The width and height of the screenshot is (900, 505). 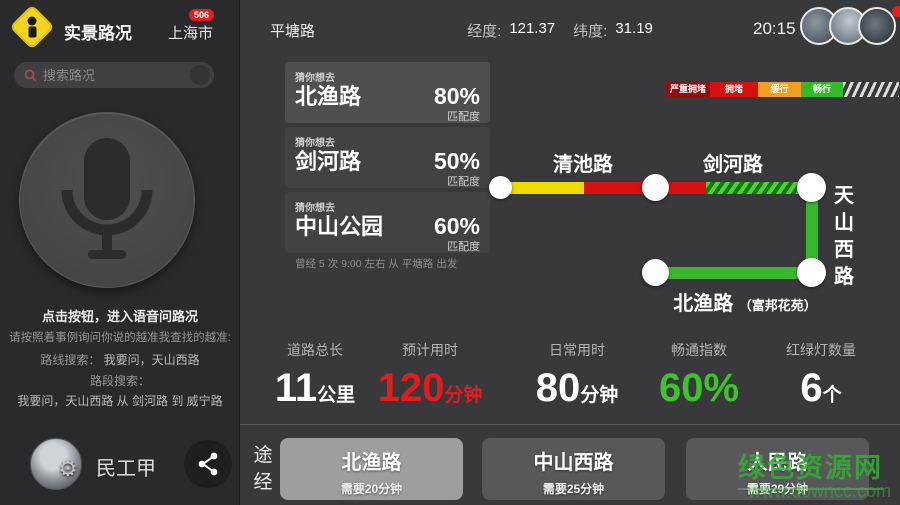 I want to click on stat-value: 80, so click(x=558, y=388).